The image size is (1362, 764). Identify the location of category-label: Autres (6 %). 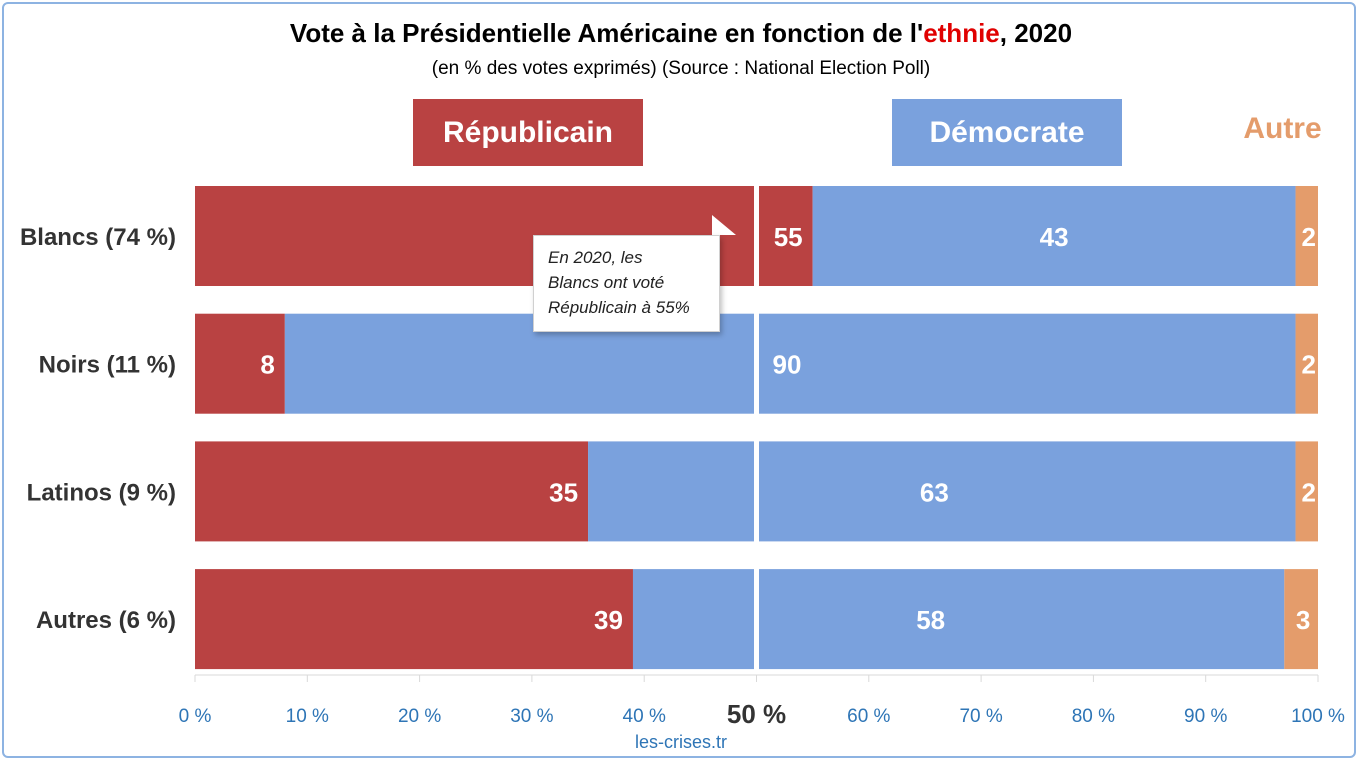
(106, 620).